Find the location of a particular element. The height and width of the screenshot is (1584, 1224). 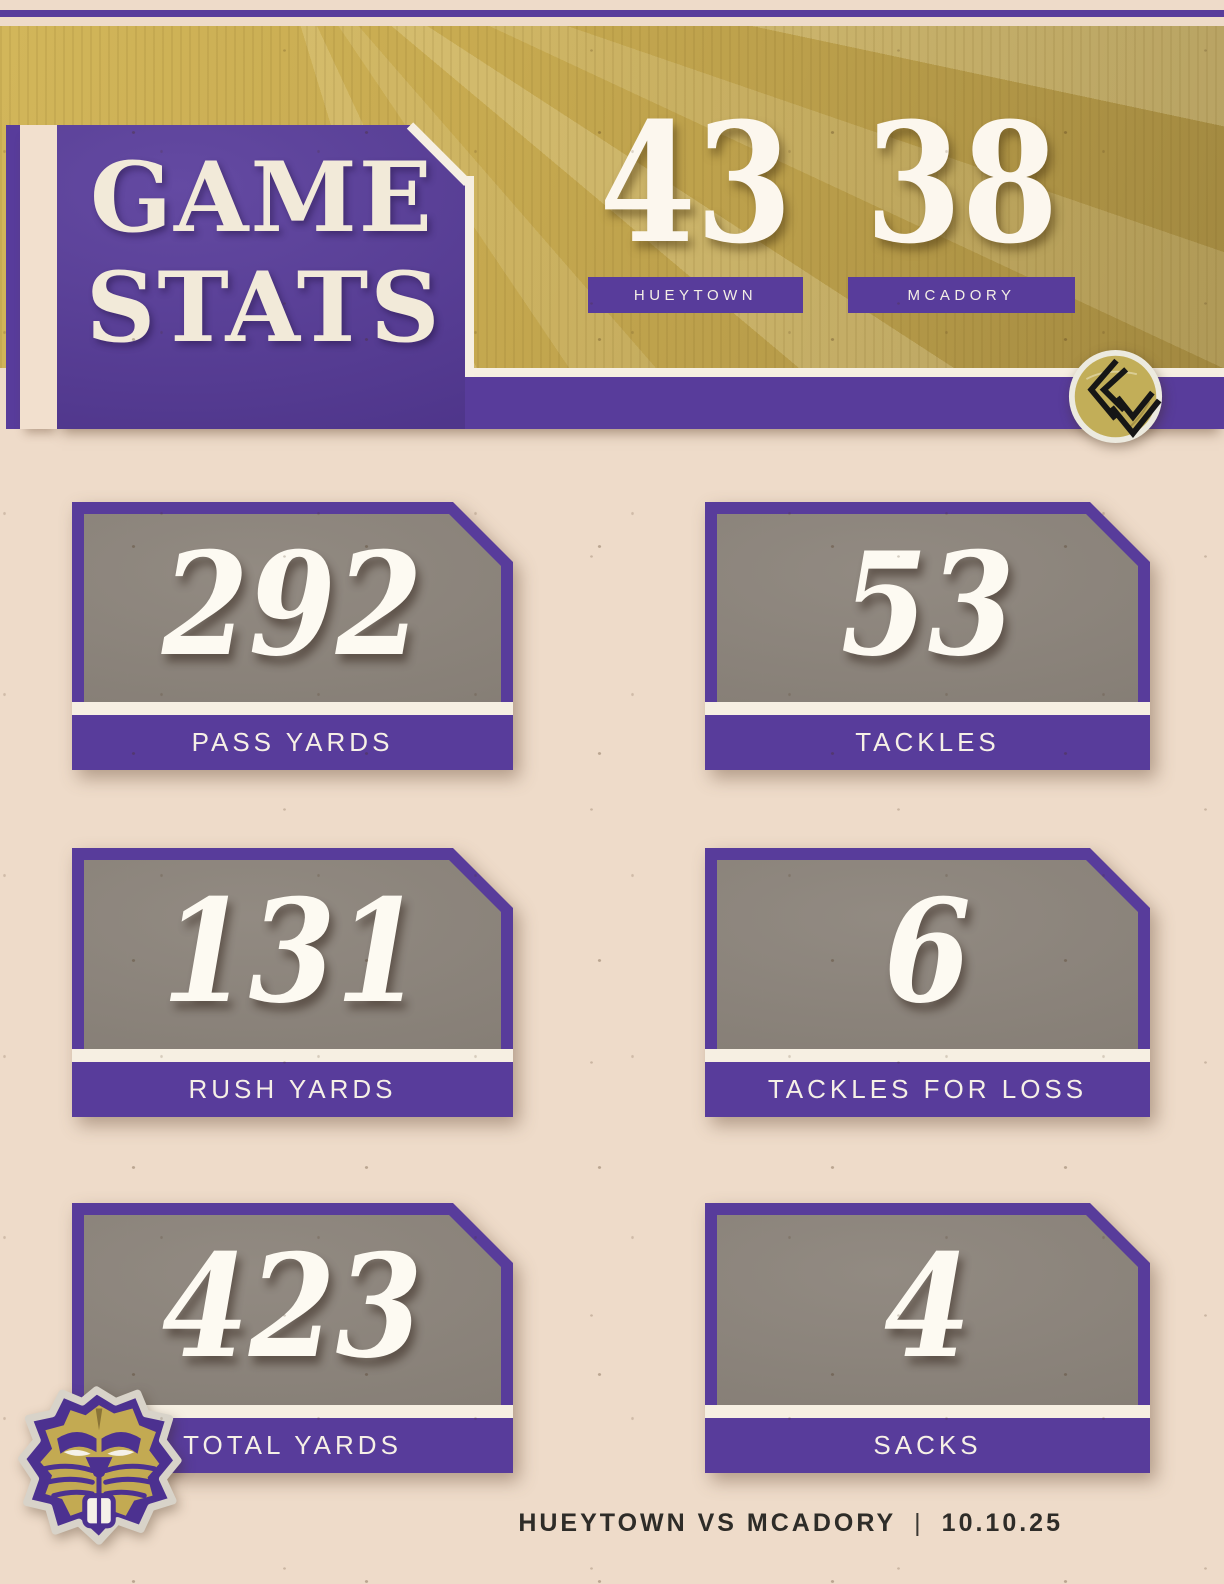

title-block is located at coordinates (261, 277).